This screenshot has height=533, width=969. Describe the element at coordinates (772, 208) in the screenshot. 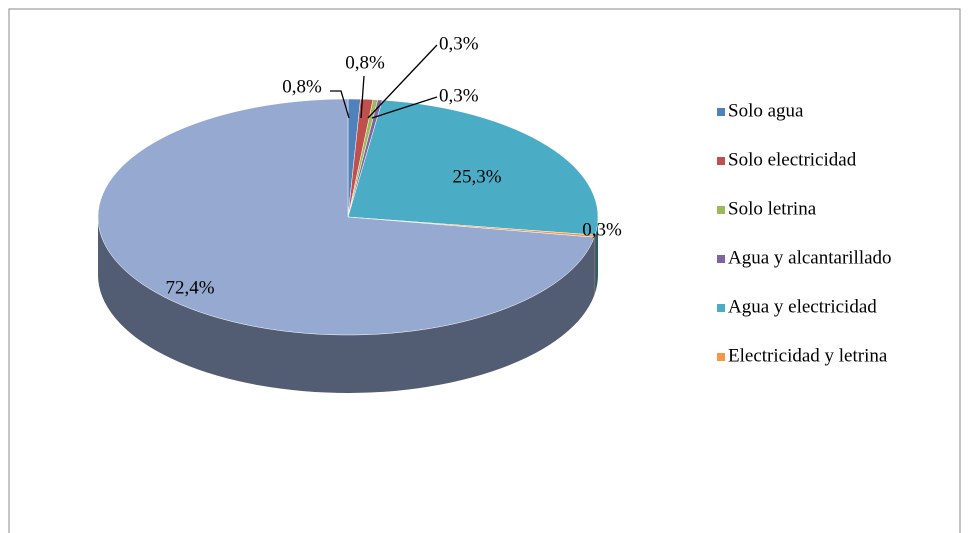

I see `legend-label: Solo letrina` at that location.